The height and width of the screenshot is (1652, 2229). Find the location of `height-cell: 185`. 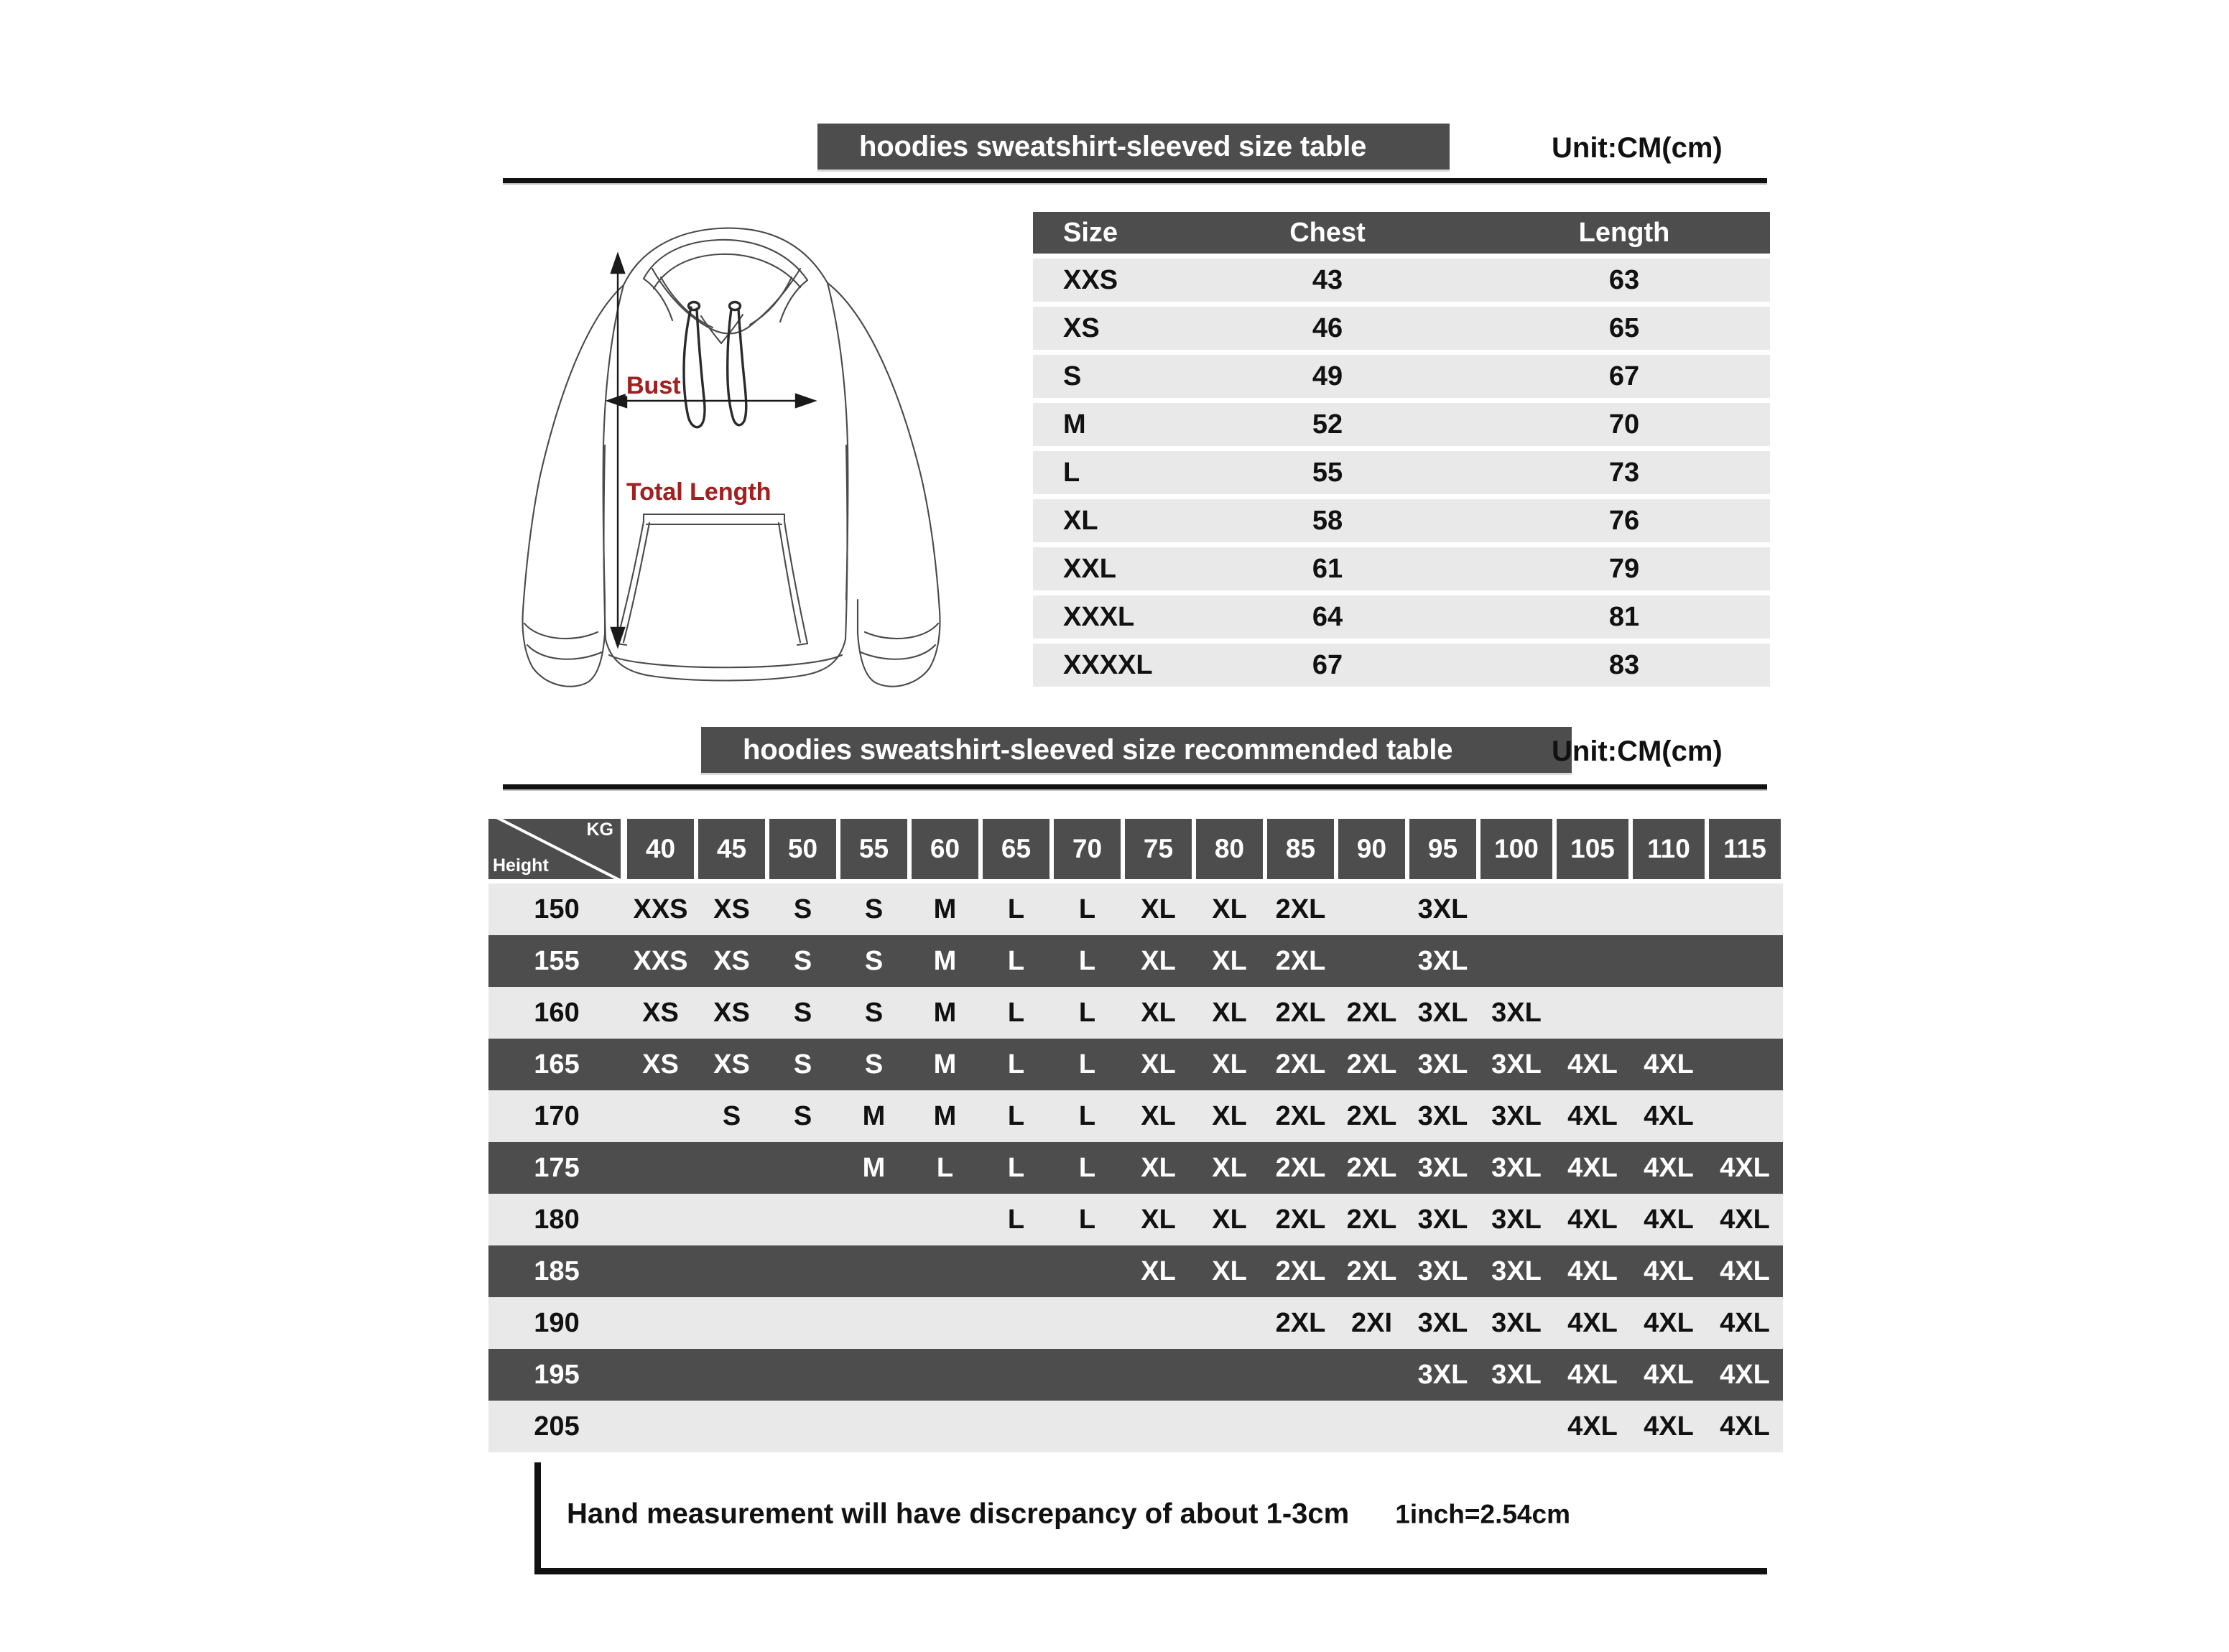

height-cell: 185 is located at coordinates (556, 1271).